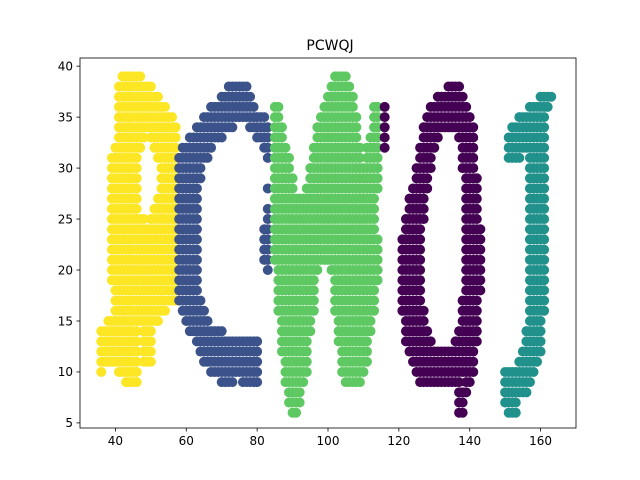 This screenshot has width=640, height=480. I want to click on chart-title: PCWQJ, so click(329, 46).